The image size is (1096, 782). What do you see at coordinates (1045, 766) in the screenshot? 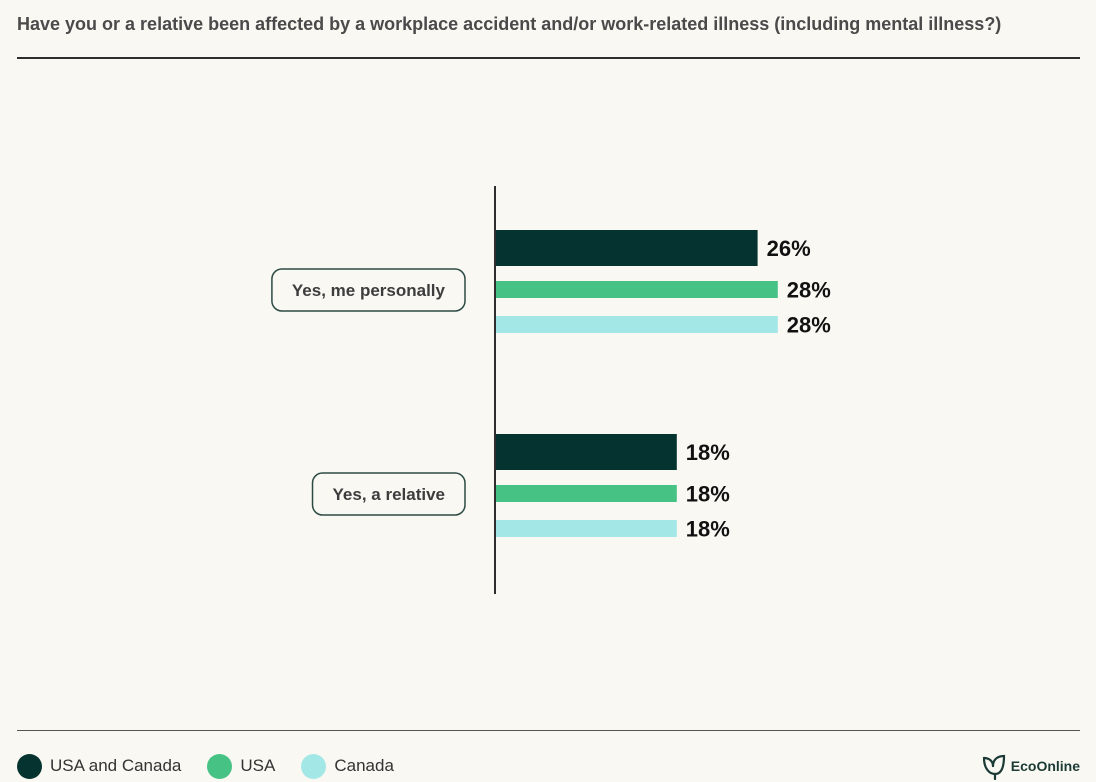
I see `brand-name: EcoOnline` at bounding box center [1045, 766].